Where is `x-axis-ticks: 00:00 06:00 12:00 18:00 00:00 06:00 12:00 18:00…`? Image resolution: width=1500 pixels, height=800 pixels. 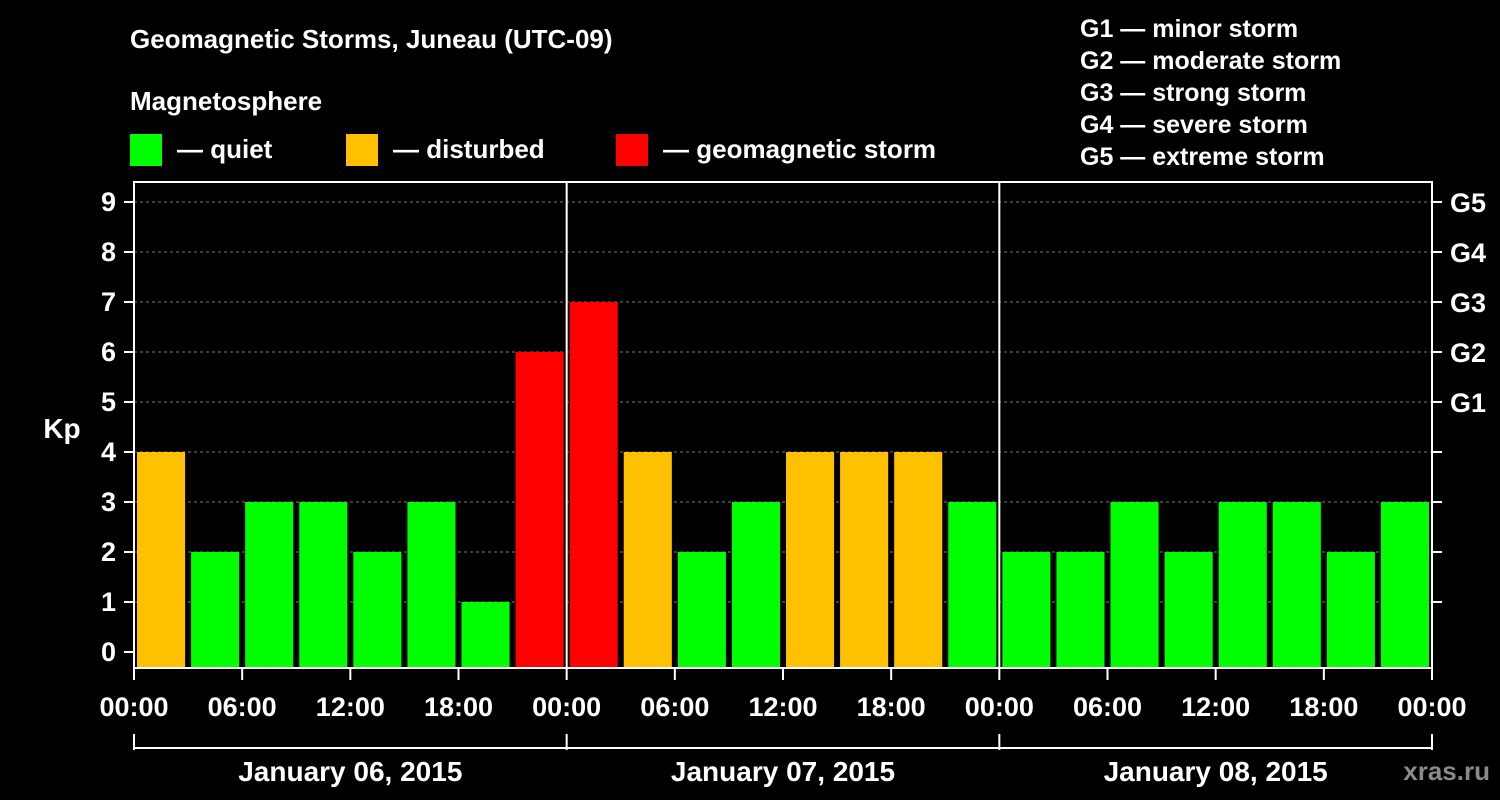 x-axis-ticks: 00:00 06:00 12:00 18:00 00:00 06:00 12:00 18:00… is located at coordinates (783, 695).